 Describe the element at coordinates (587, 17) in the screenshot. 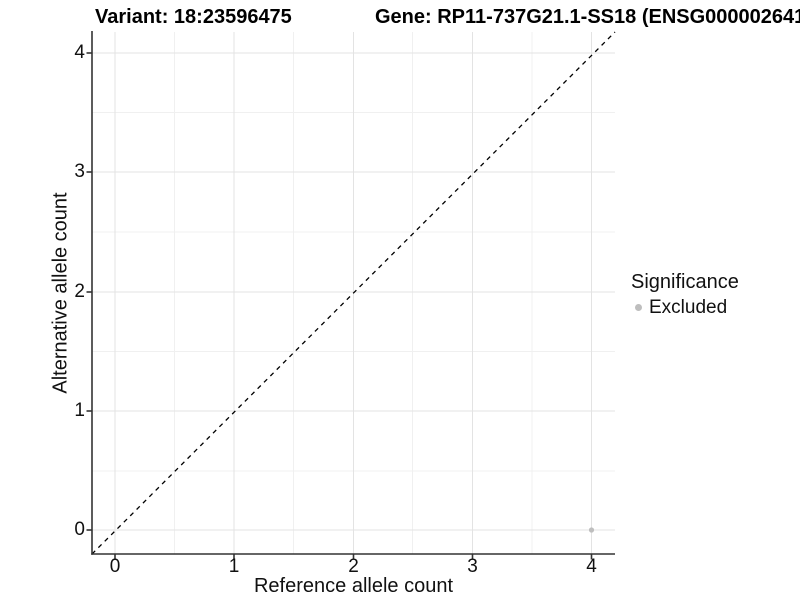

I see `gene-title: Gene: RP11-737G21.1-SS18 (ENSG000002641` at that location.